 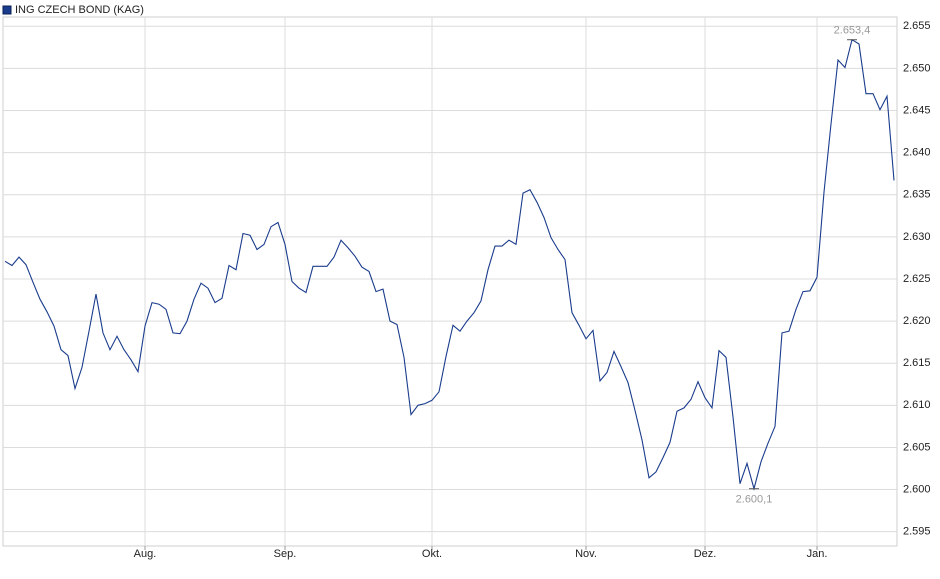 What do you see at coordinates (705, 554) in the screenshot?
I see `x-tick-label: Dez.` at bounding box center [705, 554].